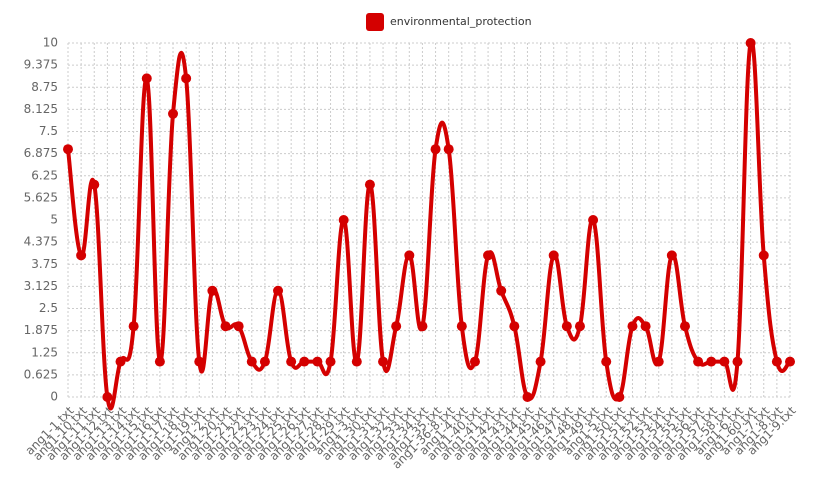  I want to click on y-tick-label: 6.25, so click(44, 175).